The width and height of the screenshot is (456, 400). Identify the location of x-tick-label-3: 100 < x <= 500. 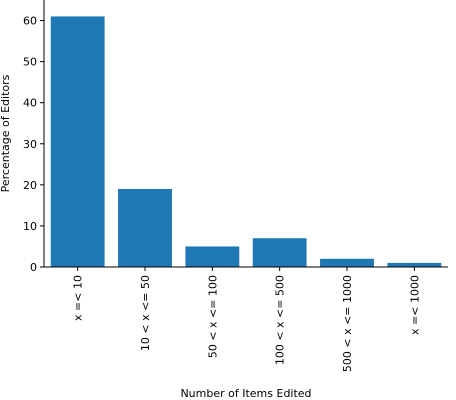
(280, 320).